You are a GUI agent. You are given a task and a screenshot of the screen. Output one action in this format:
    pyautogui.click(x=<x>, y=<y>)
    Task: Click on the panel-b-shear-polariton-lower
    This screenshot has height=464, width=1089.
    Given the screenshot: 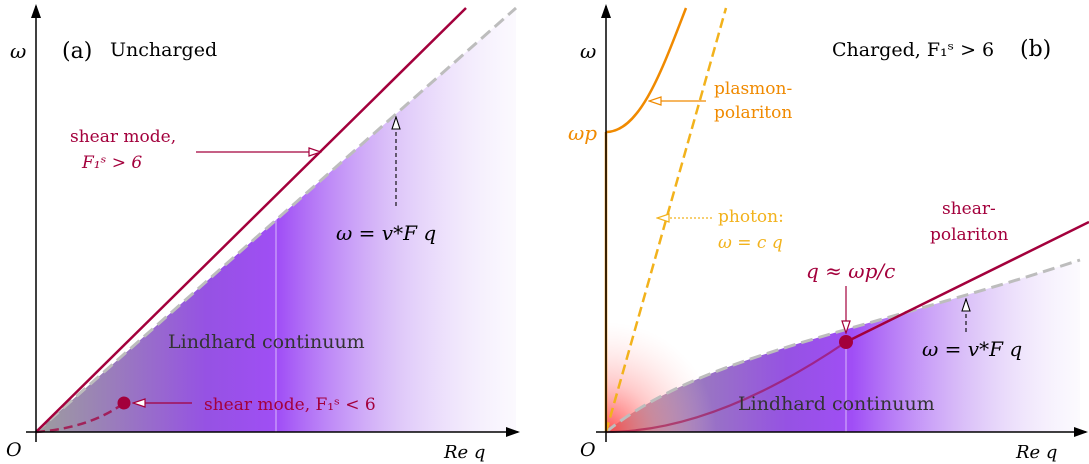 What is the action you would take?
    pyautogui.click(x=726, y=387)
    